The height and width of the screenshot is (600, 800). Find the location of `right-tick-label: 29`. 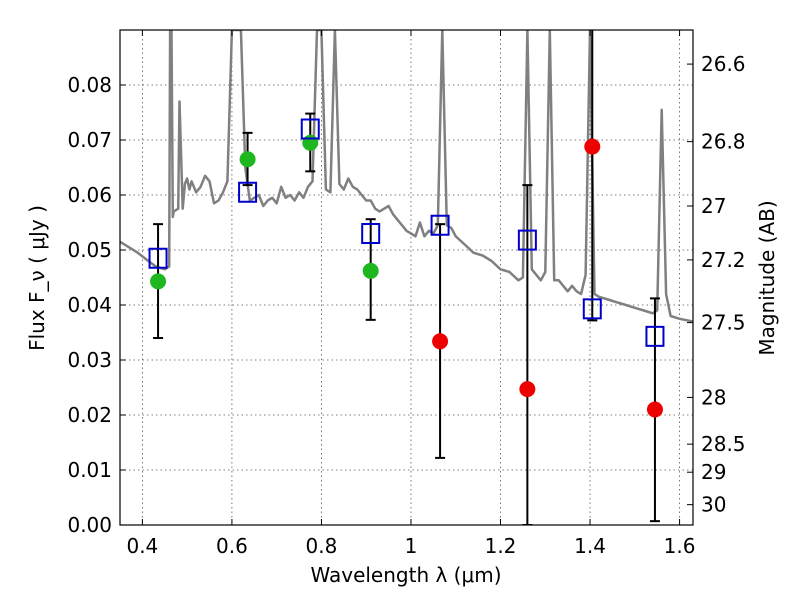

right-tick-label: 29 is located at coordinates (713, 472).